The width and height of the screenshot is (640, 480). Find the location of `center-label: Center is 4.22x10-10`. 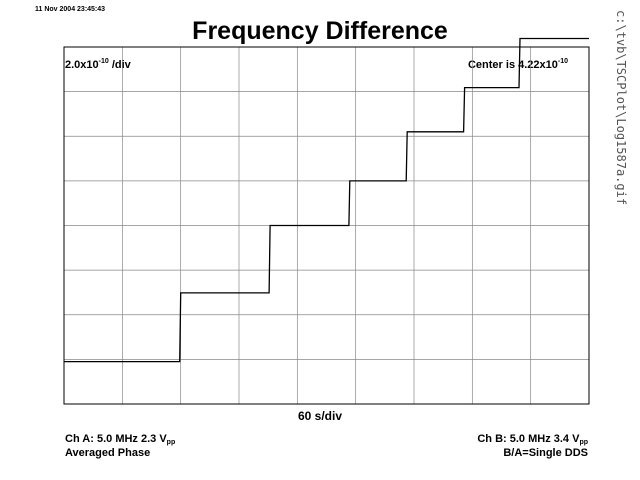

center-label: Center is 4.22x10-10 is located at coordinates (518, 64).